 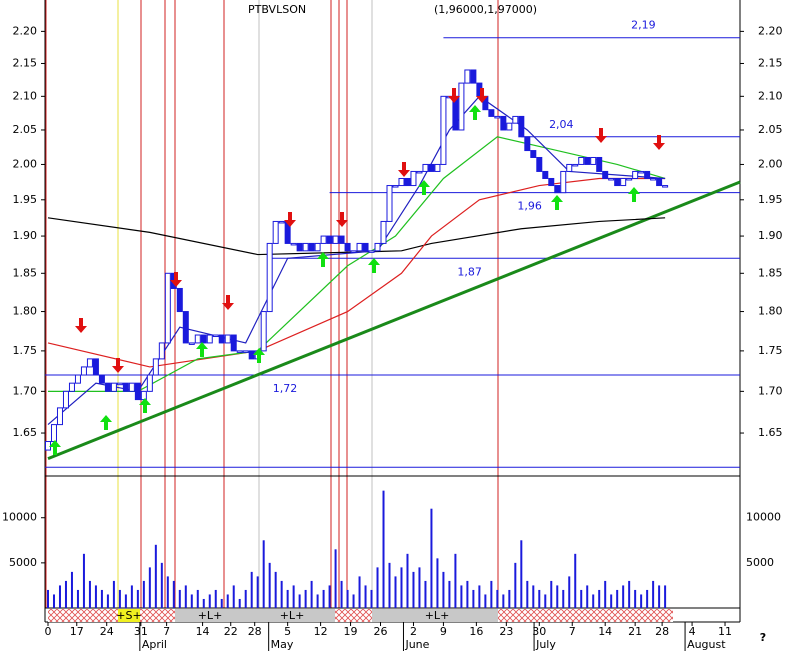 What do you see at coordinates (706, 644) in the screenshot?
I see `month-label: August` at bounding box center [706, 644].